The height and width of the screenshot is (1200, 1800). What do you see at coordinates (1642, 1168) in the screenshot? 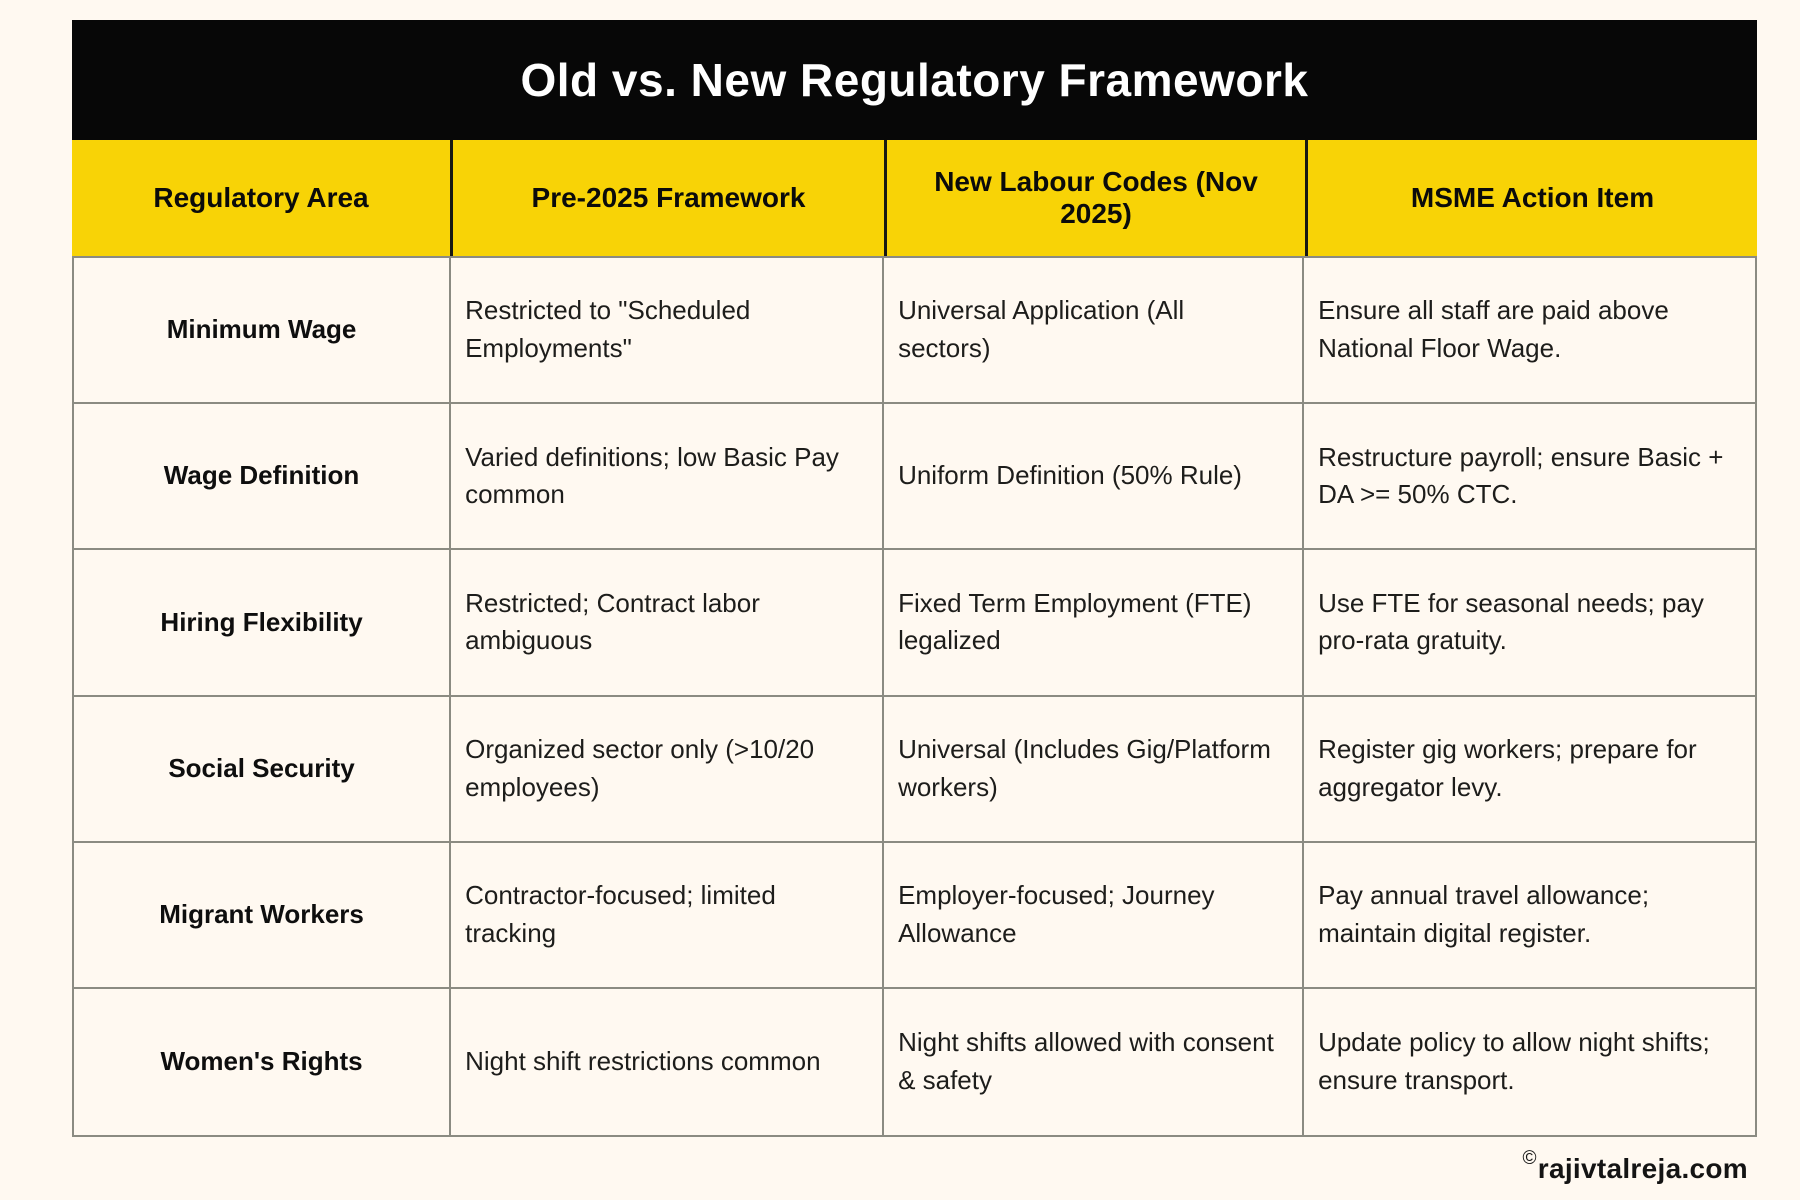
I see `watermark-text: rajivtalreja.com` at bounding box center [1642, 1168].